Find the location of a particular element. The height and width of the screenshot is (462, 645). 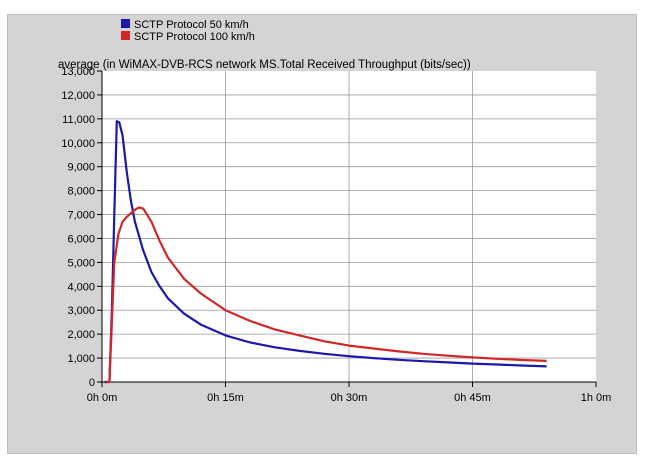

x-tick-label: 1h 0m is located at coordinates (596, 398).